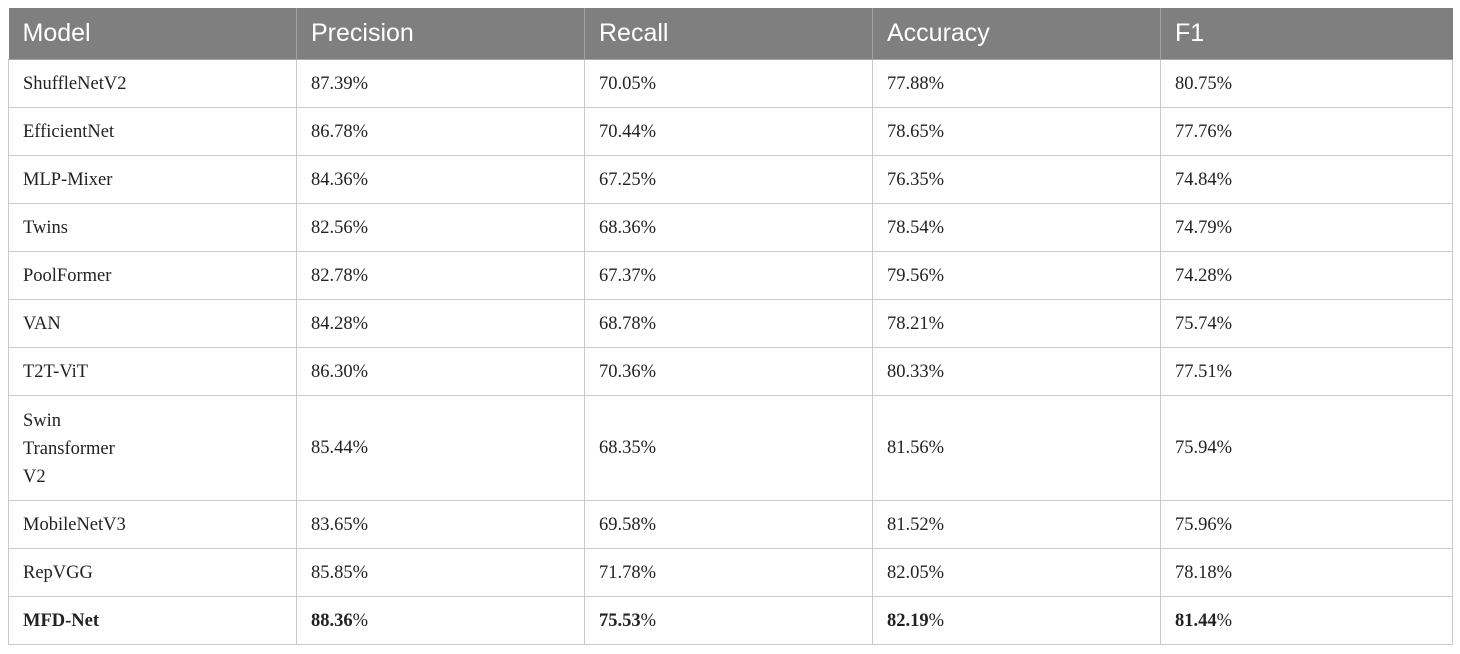  Describe the element at coordinates (1306, 83) in the screenshot. I see `f1-cell: 80.75%` at that location.